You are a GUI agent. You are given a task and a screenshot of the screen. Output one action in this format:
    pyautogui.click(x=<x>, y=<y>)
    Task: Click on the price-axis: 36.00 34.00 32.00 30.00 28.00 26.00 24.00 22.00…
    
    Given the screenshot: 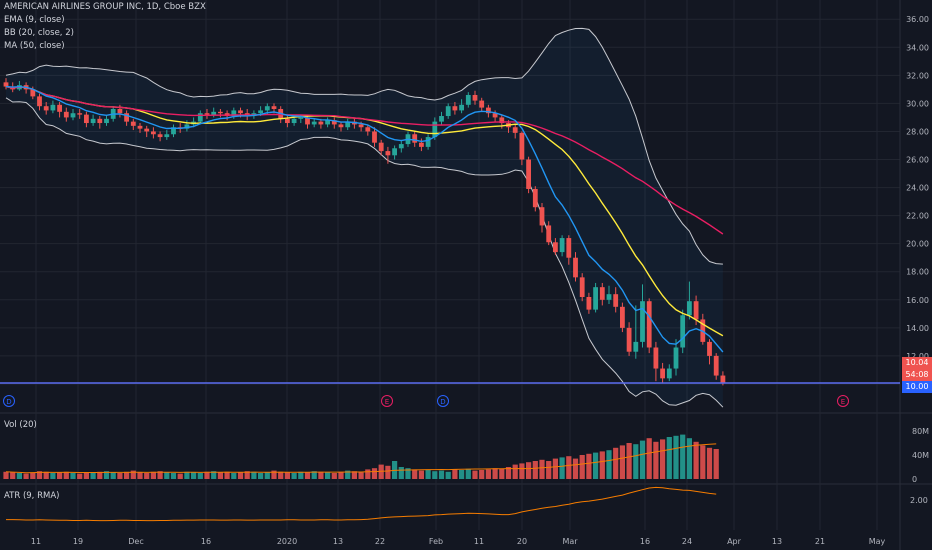 What is the action you would take?
    pyautogui.click(x=917, y=202)
    